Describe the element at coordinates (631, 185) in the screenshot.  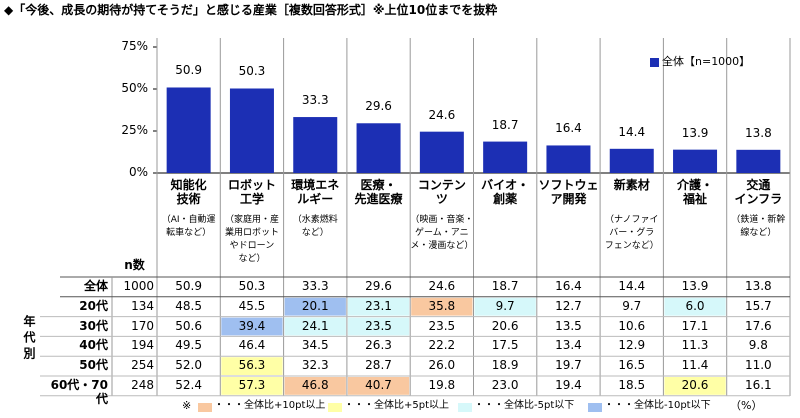
I see `category-label: 新素材` at that location.